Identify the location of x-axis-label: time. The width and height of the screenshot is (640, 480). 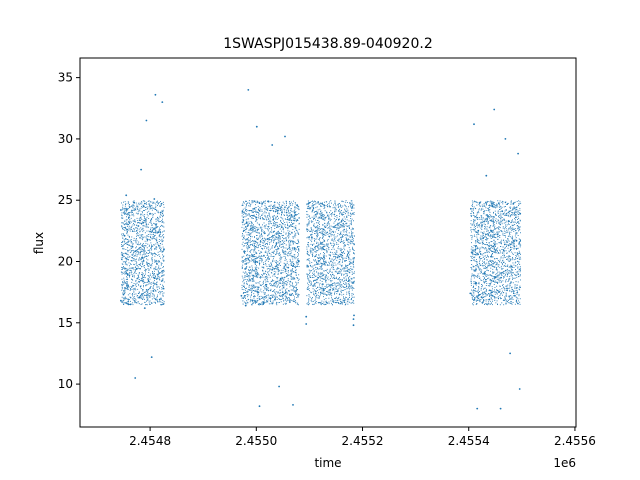
(327, 463).